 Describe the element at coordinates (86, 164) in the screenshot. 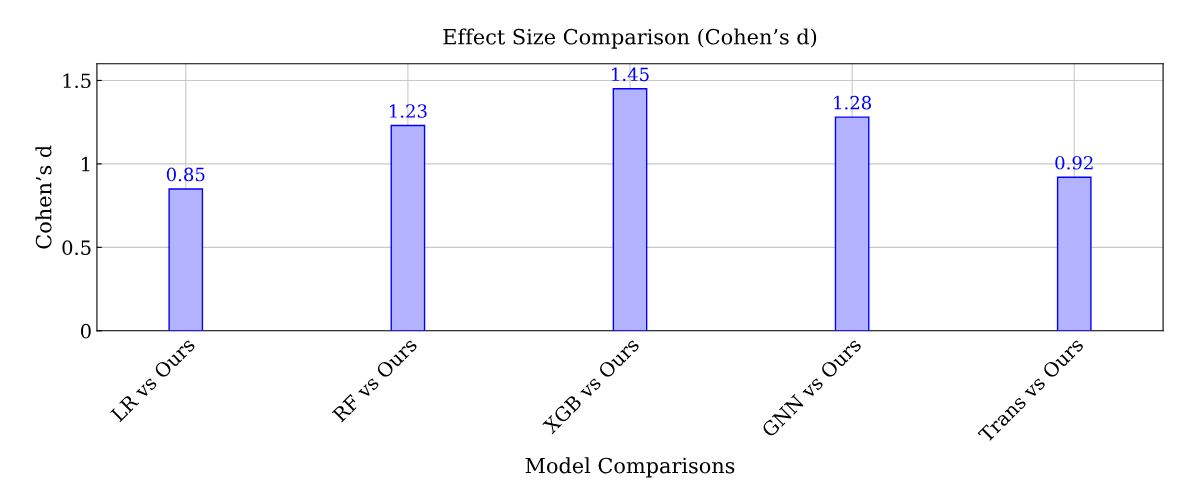

I see `y-tick-label: 1` at that location.